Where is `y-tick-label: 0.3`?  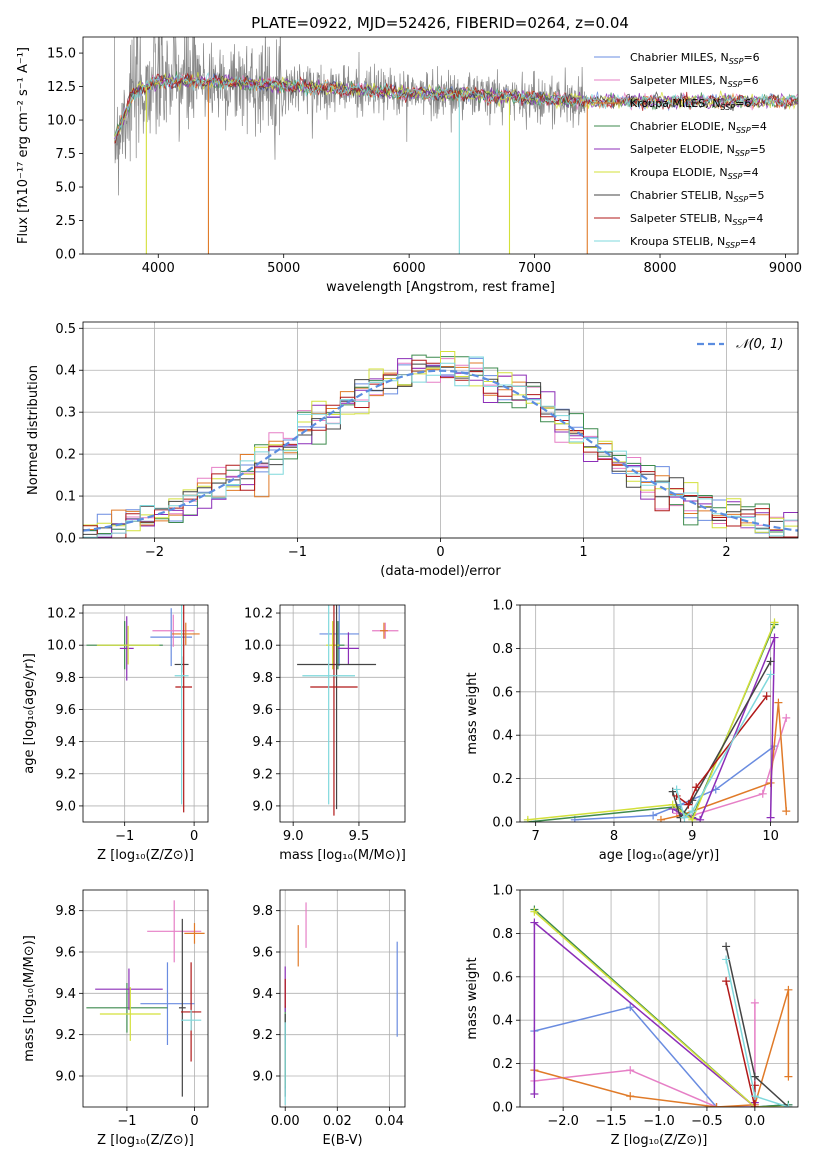 y-tick-label: 0.3 is located at coordinates (65, 413).